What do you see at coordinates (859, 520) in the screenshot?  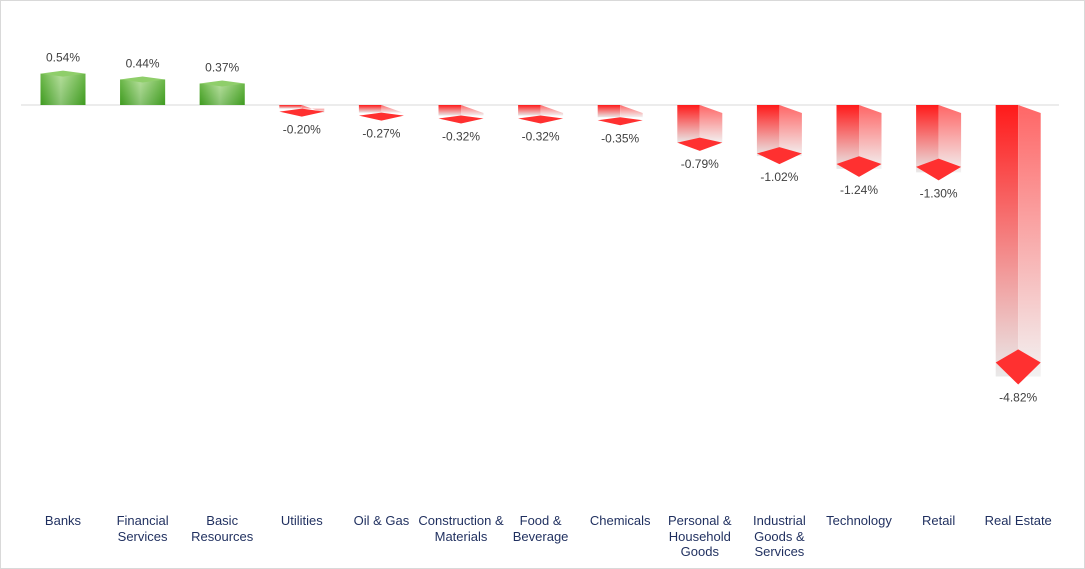 I see `category-label-technology: Technology` at bounding box center [859, 520].